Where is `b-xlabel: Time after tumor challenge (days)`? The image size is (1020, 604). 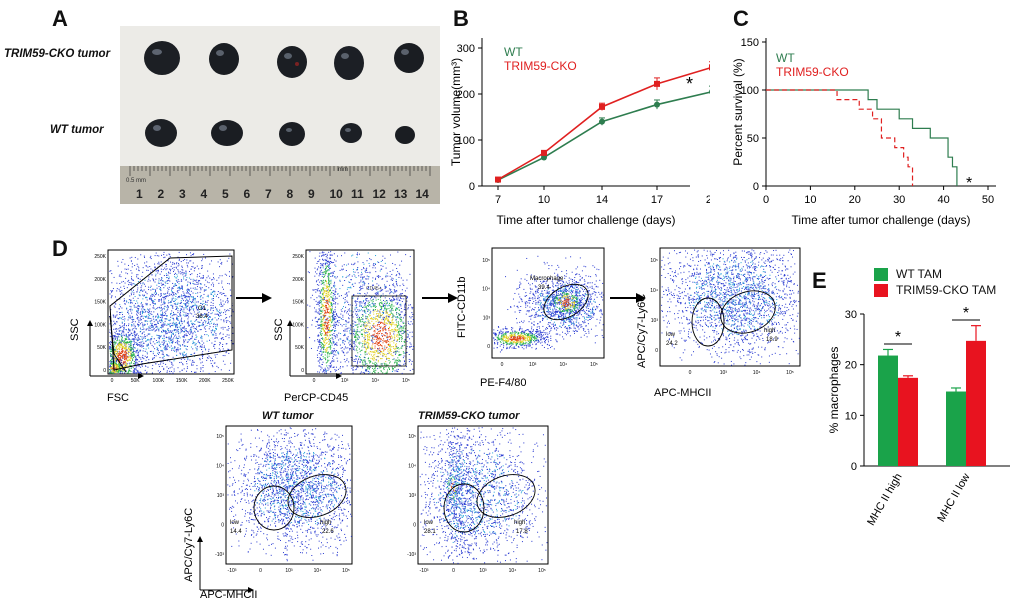
b-xlabel: Time after tumor challenge (days) is located at coordinates (586, 220).